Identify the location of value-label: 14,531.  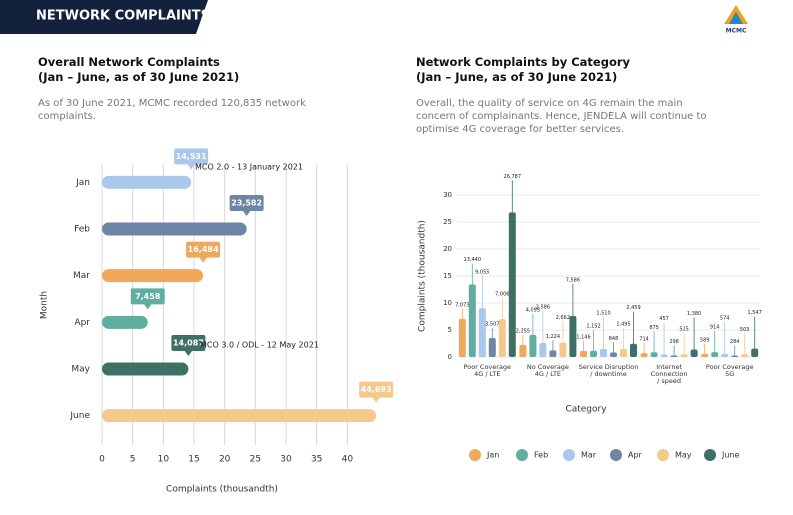
(191, 156).